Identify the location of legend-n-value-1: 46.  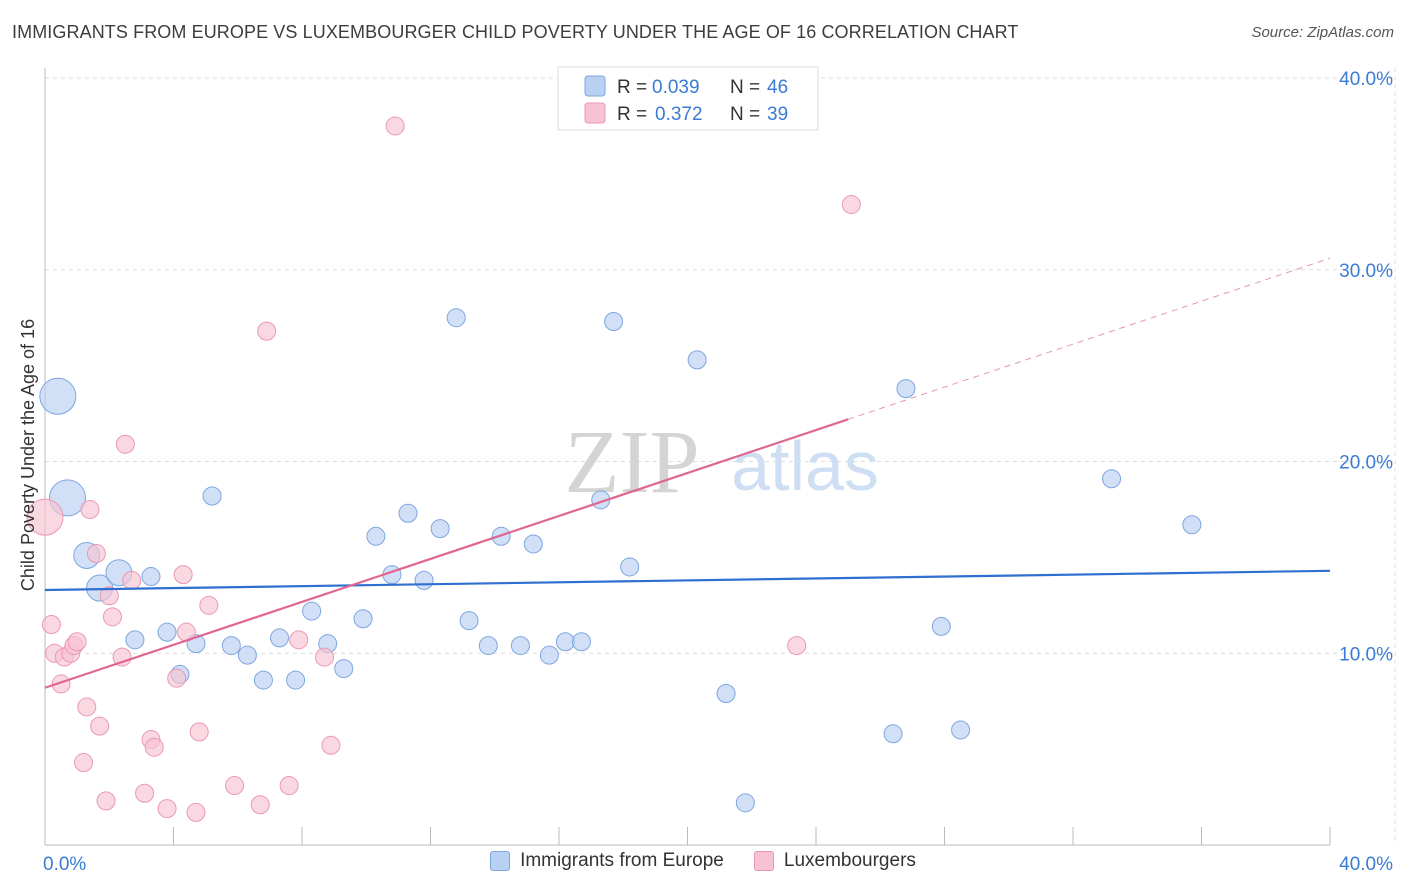
(777, 87).